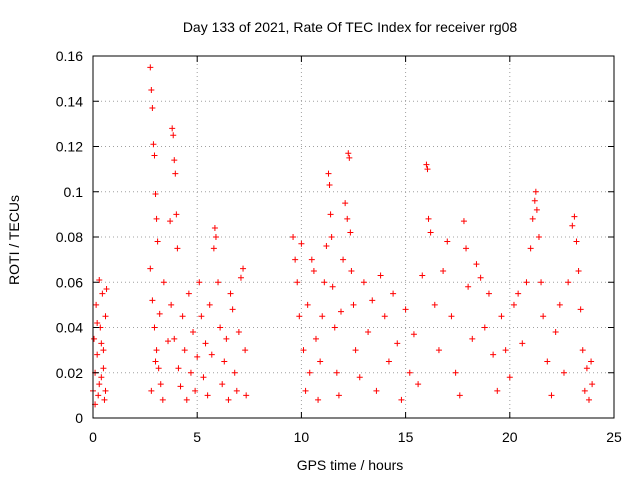  Describe the element at coordinates (69, 147) in the screenshot. I see `y-tick-label: 0.12` at that location.